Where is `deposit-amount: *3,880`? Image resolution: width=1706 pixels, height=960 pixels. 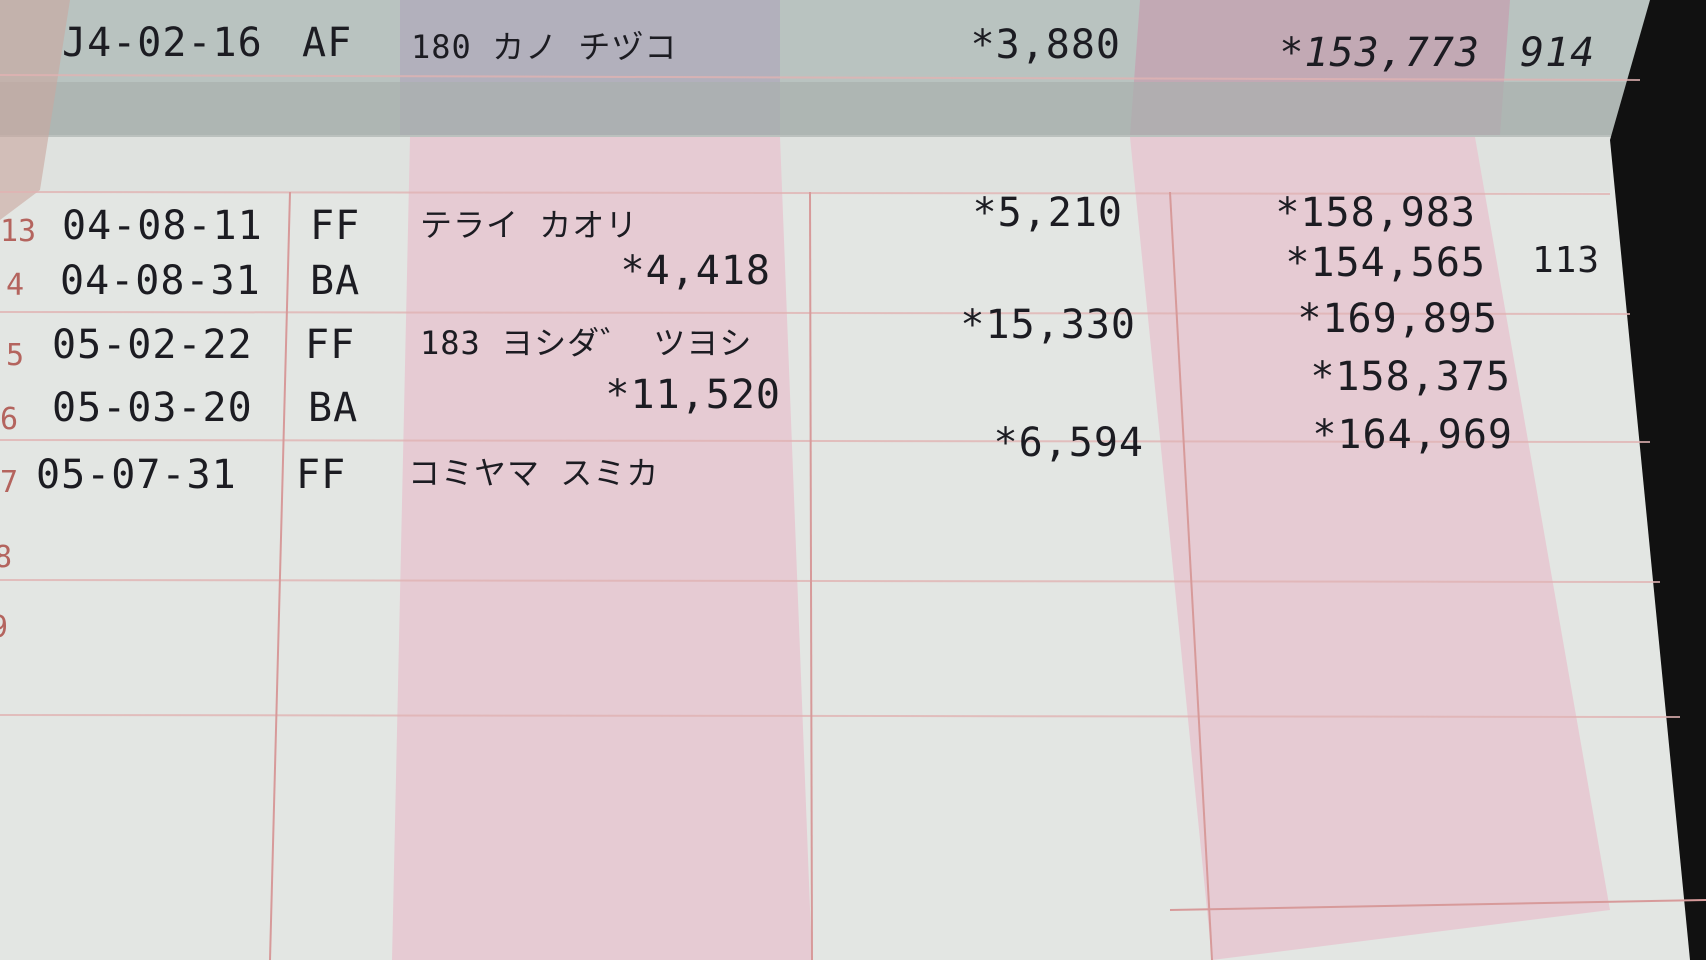 deposit-amount: *3,880 is located at coordinates (1045, 45).